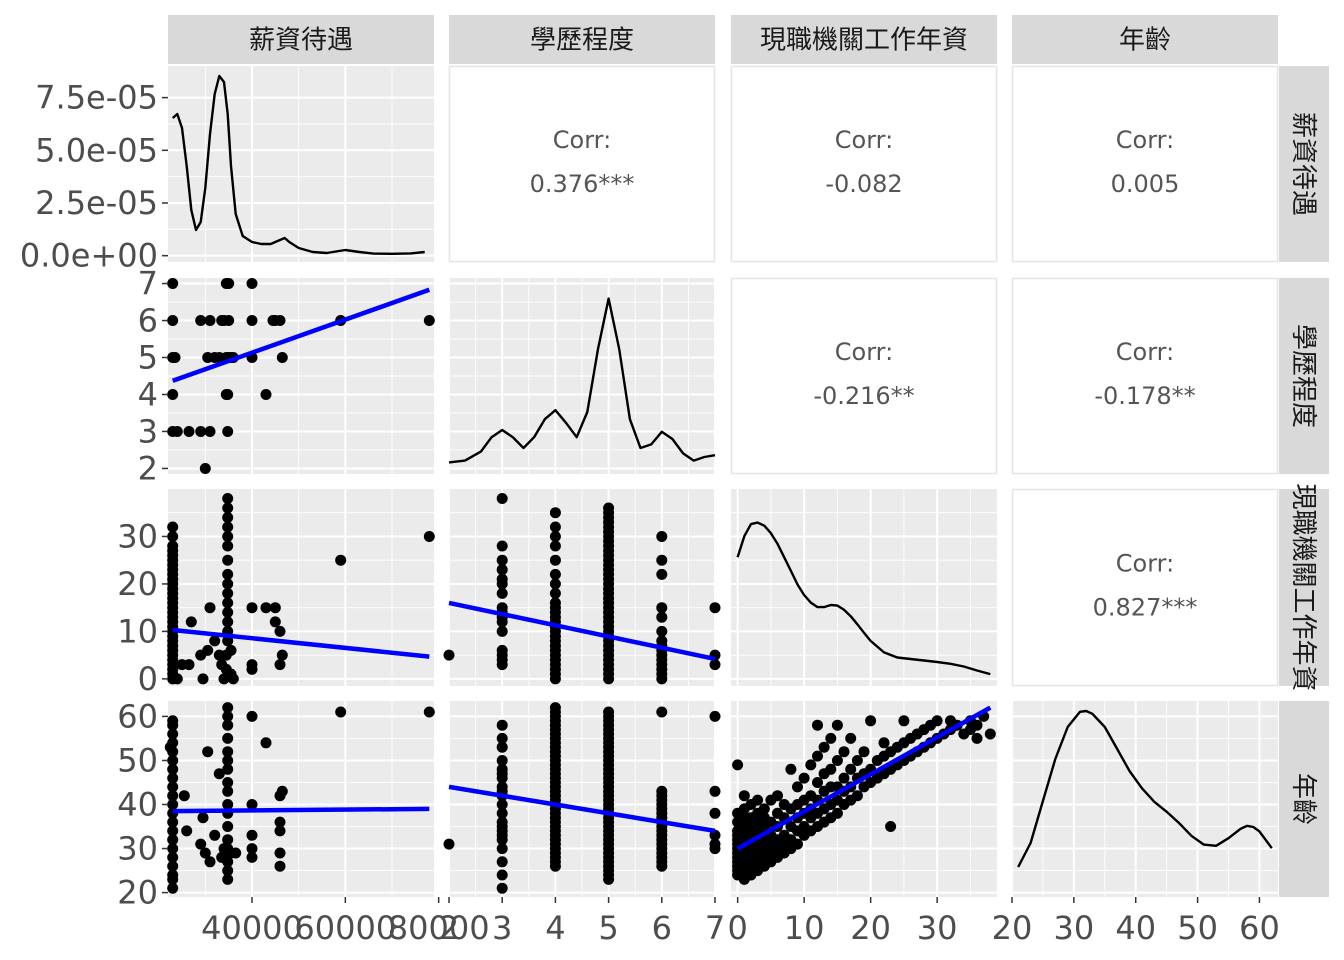 This screenshot has width=1344, height=960. I want to click on y-tick-label: 30, so click(137, 536).